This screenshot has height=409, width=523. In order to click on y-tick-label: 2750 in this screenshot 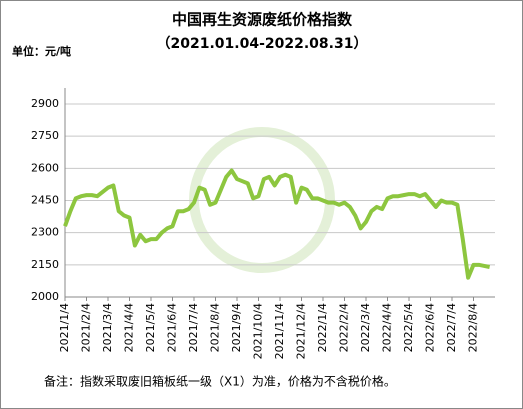, I will do `click(45, 135)`.